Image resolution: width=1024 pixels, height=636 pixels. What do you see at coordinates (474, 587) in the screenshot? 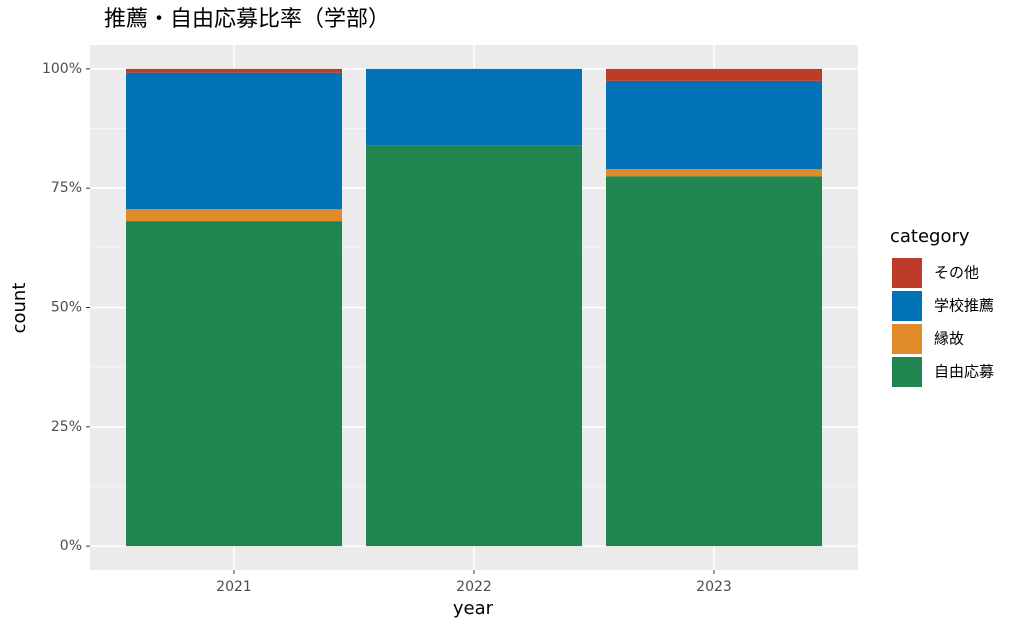
I see `x-tick-label: 2022` at bounding box center [474, 587].